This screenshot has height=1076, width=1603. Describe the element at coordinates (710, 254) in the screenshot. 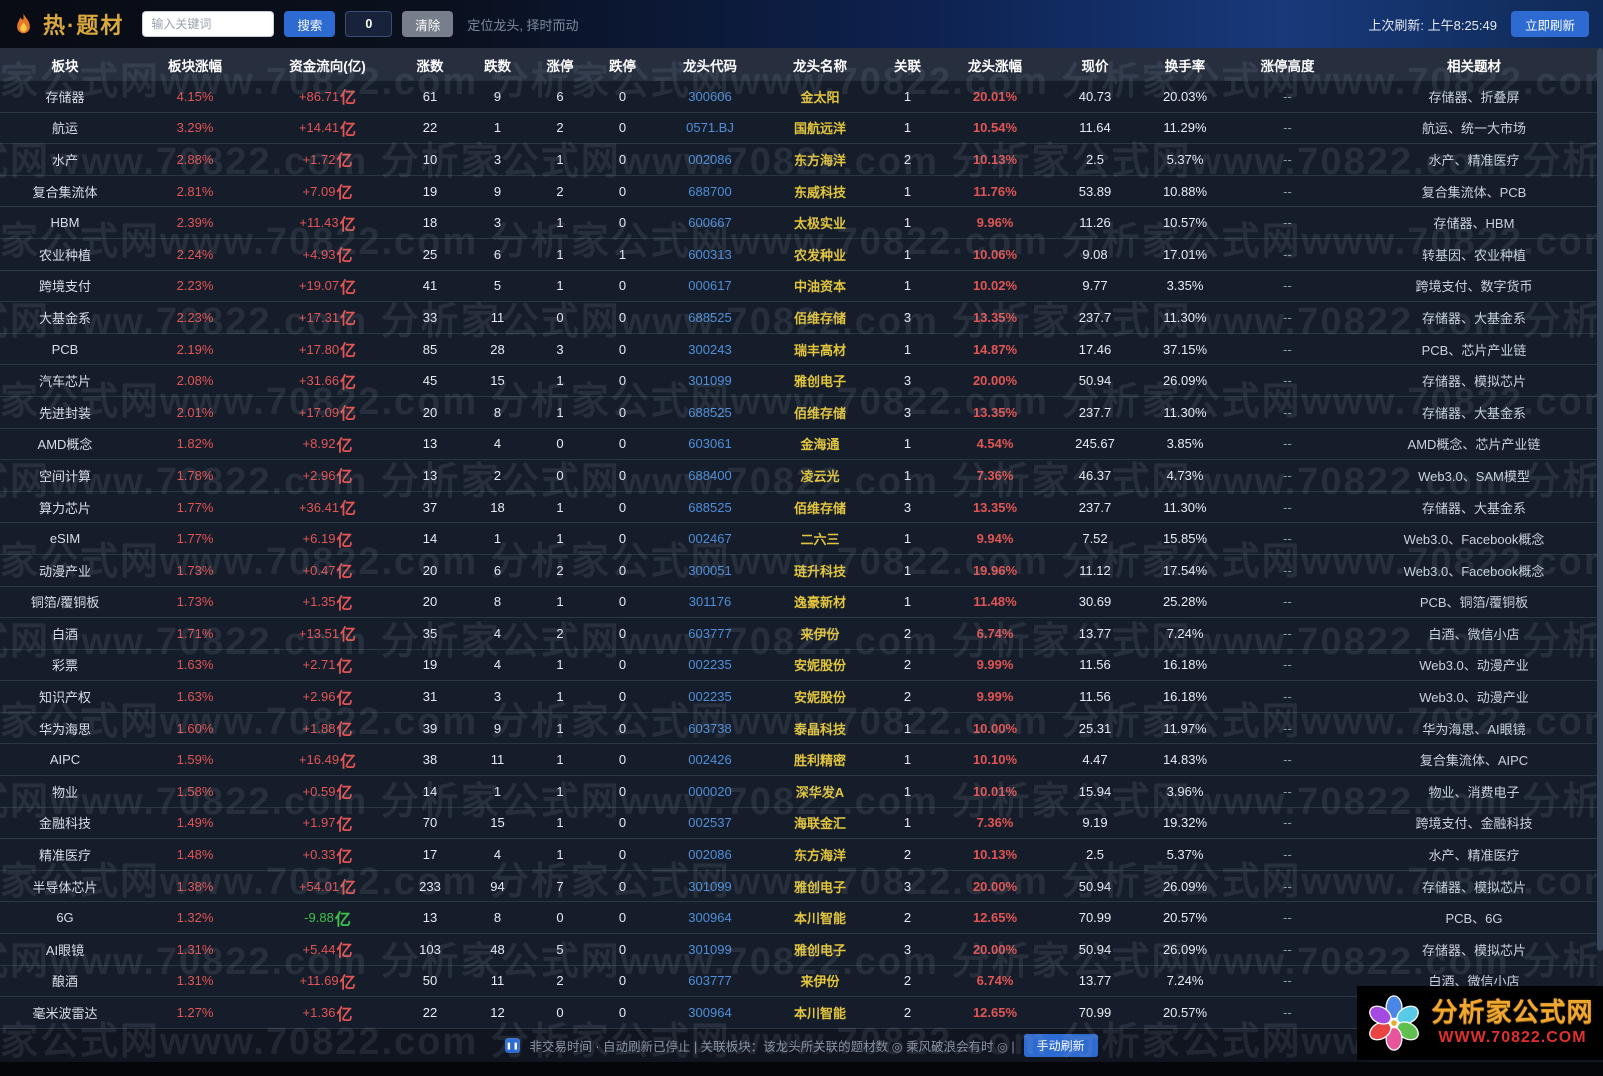

I see `cell-leader-code: 600313` at that location.